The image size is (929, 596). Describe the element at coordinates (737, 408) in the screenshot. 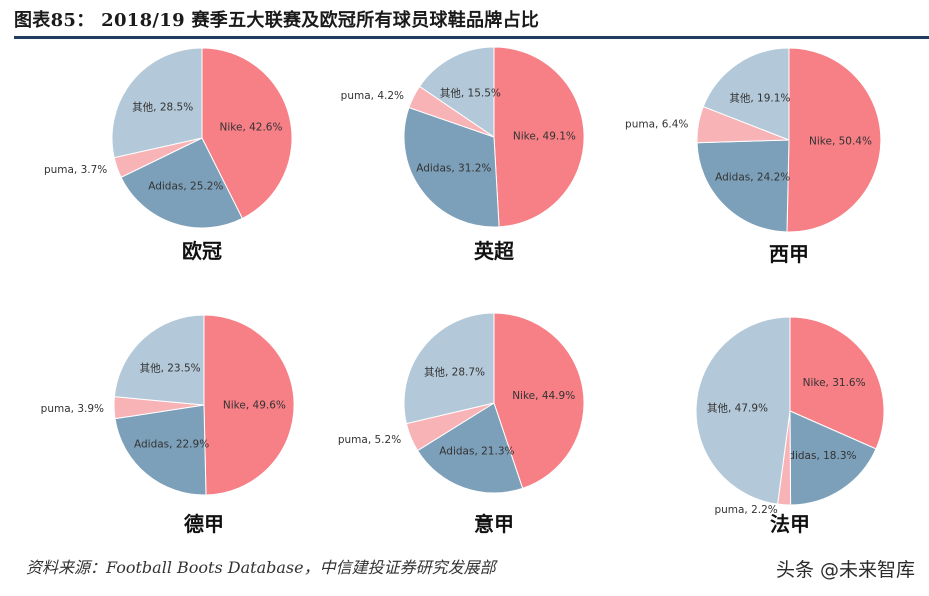

I see `slice-label-其他: 其他, 47.9%` at that location.